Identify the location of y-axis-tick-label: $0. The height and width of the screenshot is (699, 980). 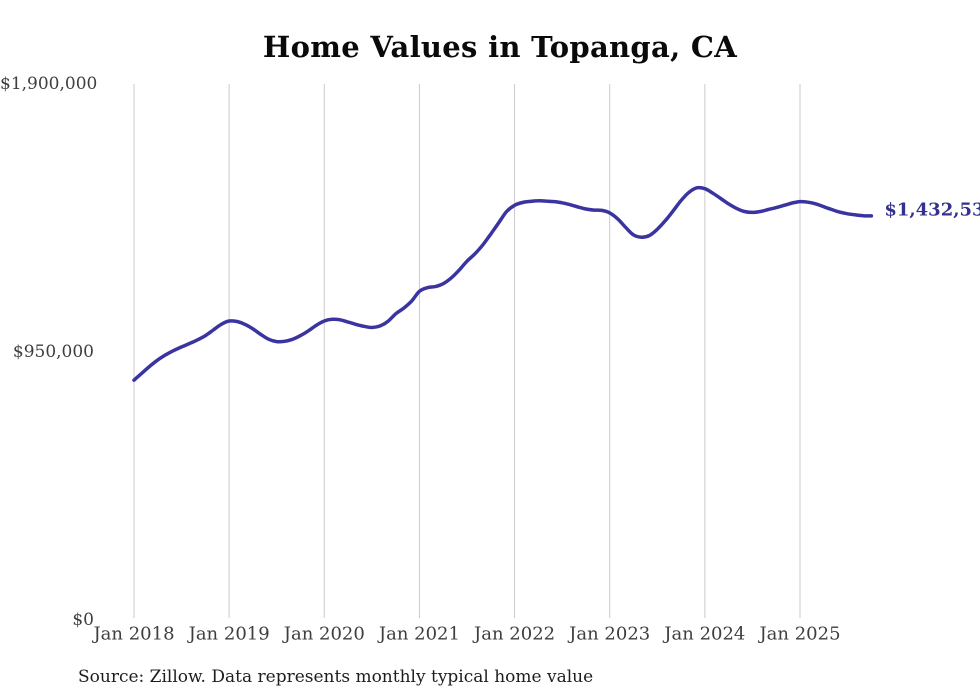
(83, 620).